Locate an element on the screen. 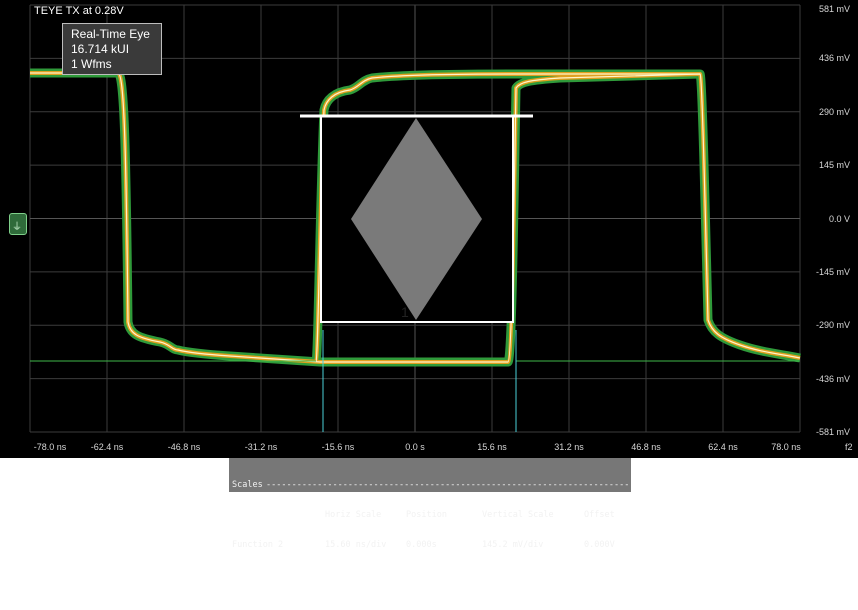  x-axis-label: -46.8 ns is located at coordinates (184, 447).